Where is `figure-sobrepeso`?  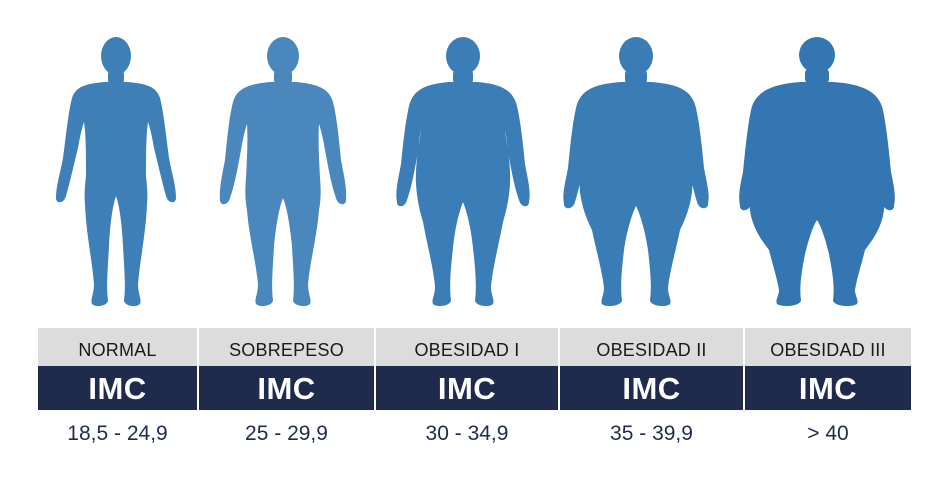 figure-sobrepeso is located at coordinates (283, 172).